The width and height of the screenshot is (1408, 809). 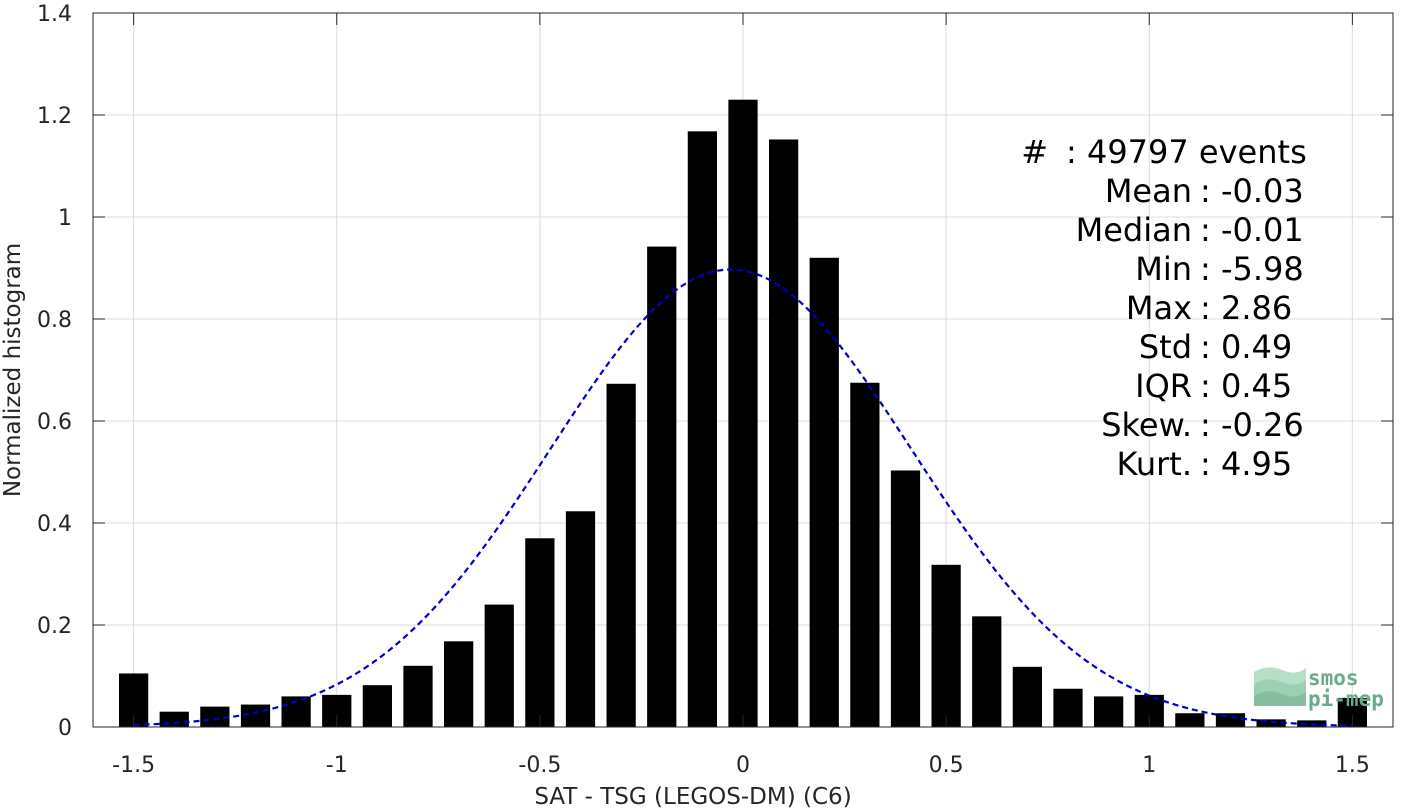 I want to click on y-tick-label: 0.6, so click(x=54, y=422).